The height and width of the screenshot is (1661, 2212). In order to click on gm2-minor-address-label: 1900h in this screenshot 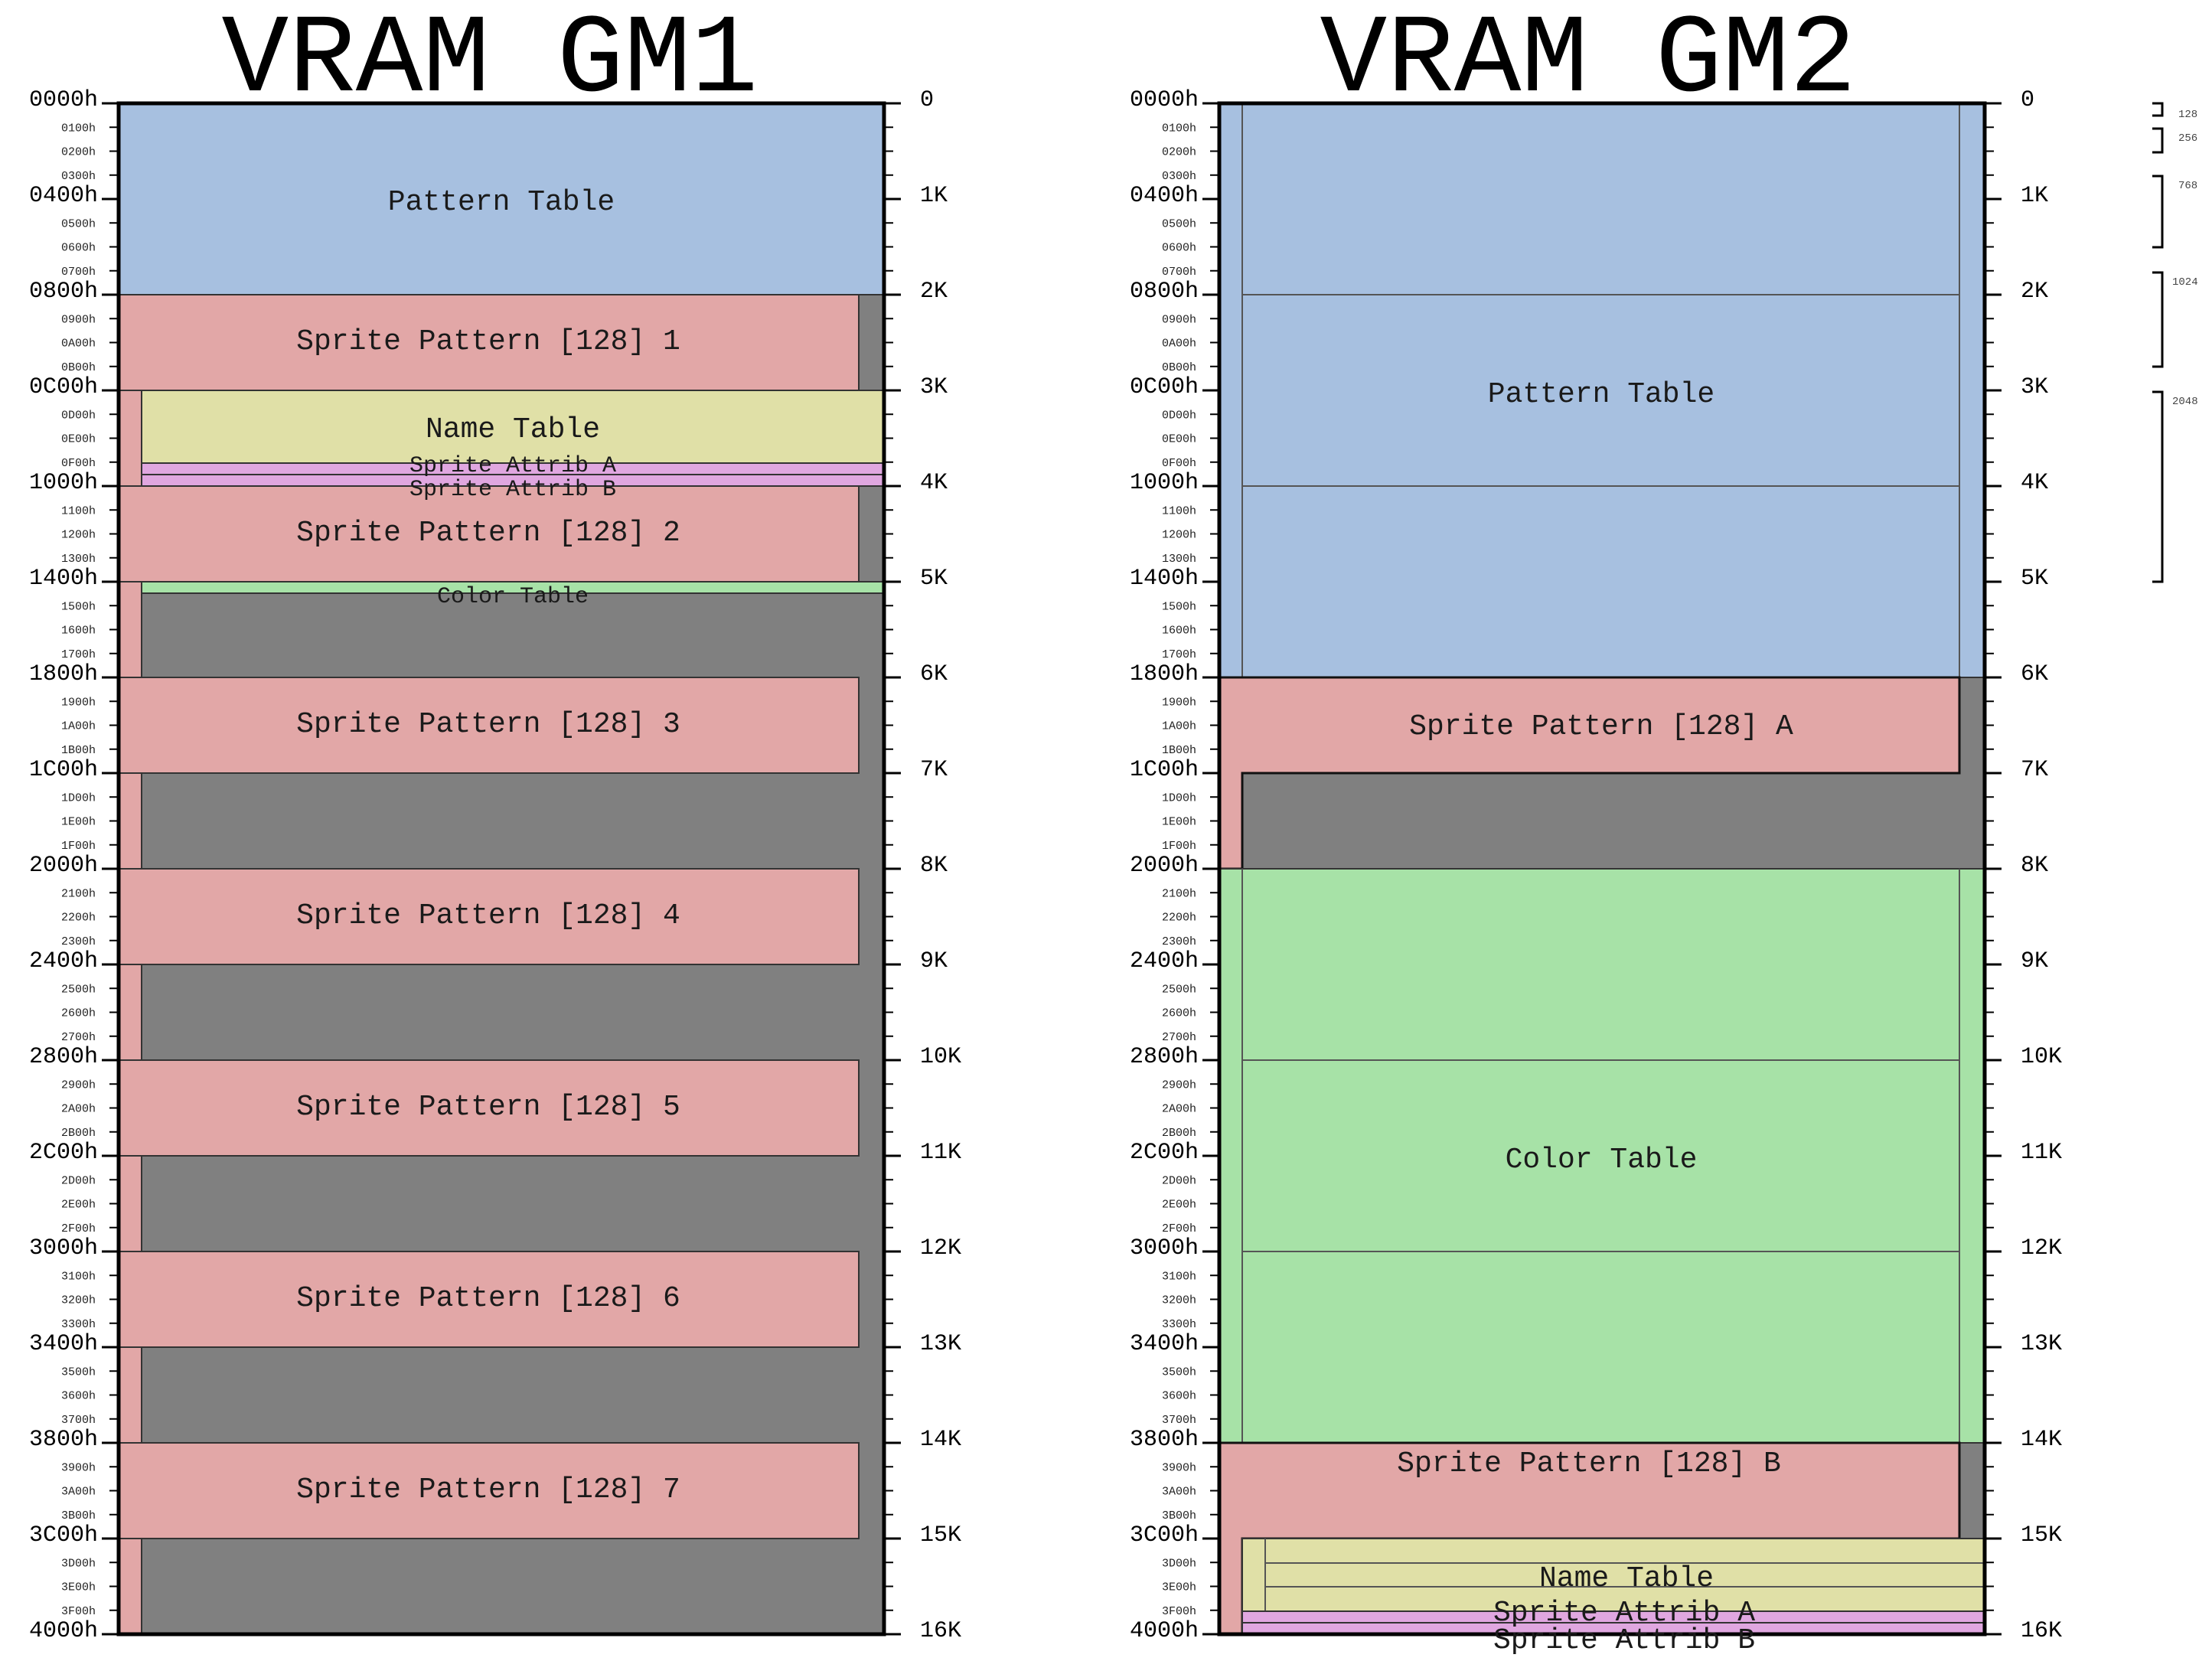, I will do `click(1179, 702)`.